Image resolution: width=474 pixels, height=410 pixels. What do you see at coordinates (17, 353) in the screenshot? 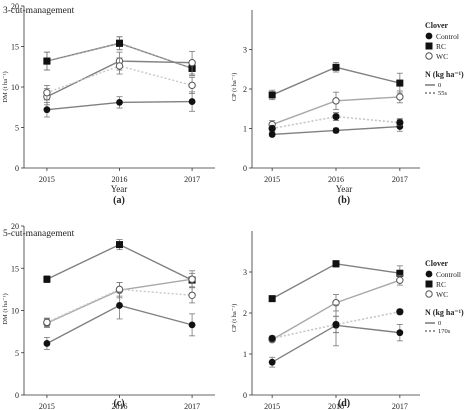
I see `panel-c-y-tick-label: 5` at bounding box center [17, 353].